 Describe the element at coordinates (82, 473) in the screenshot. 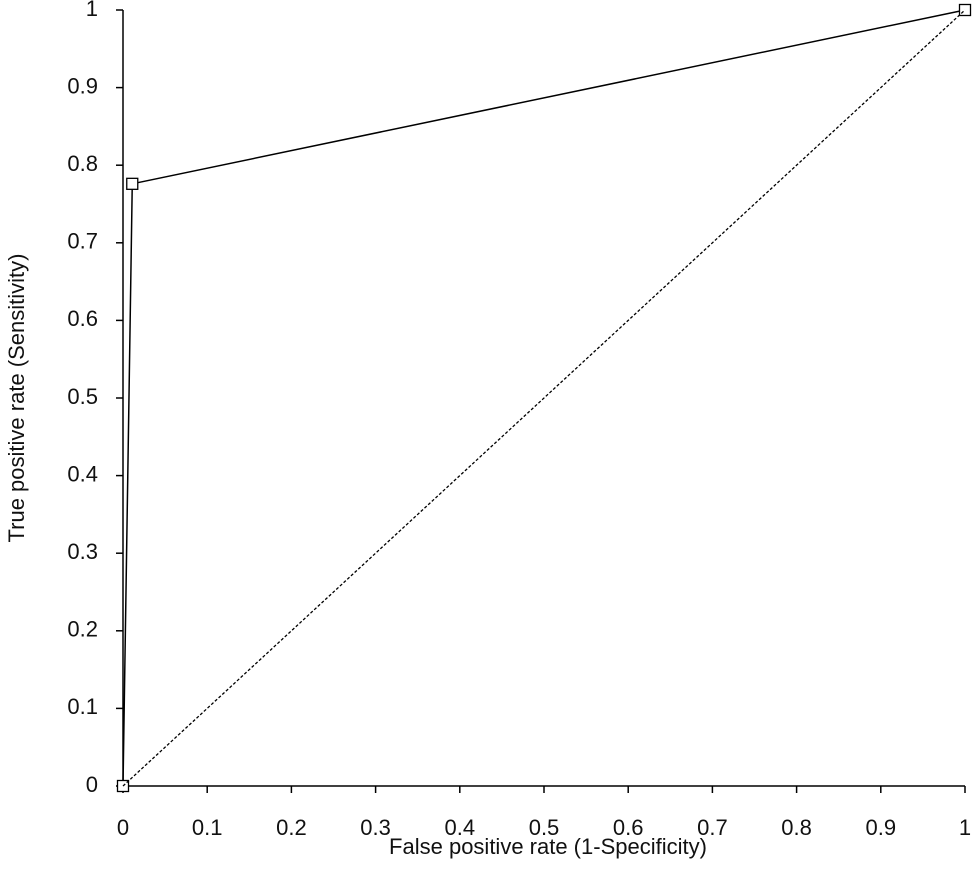

I see `y-tick-label: 0.4` at that location.